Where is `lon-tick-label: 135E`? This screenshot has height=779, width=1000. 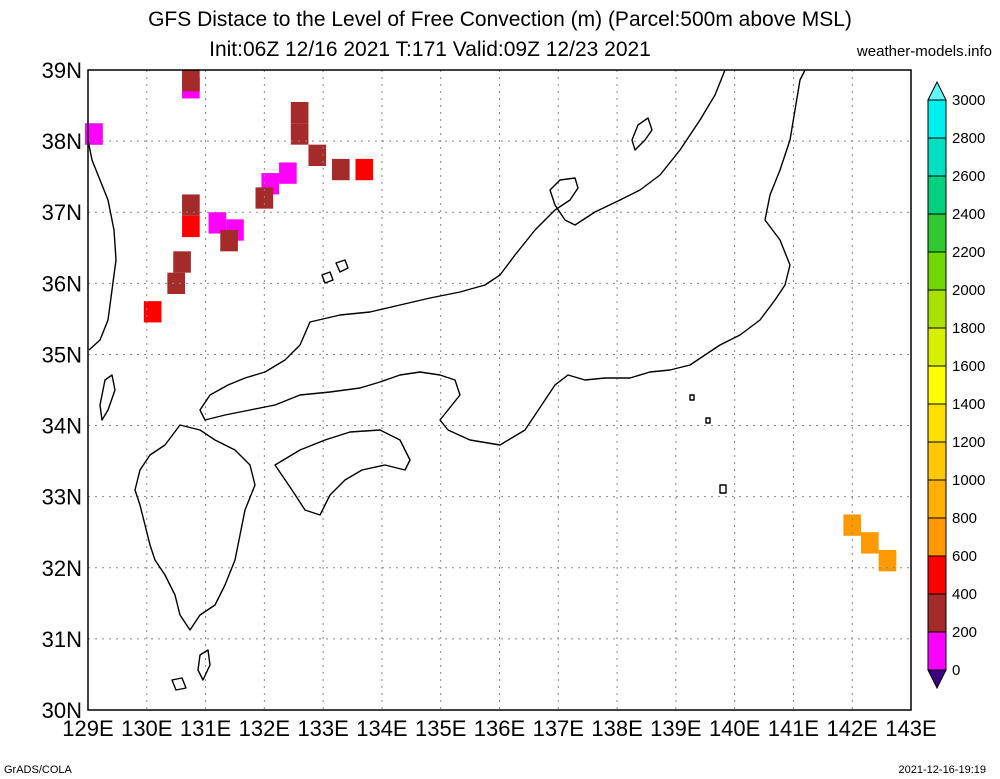
lon-tick-label: 135E is located at coordinates (440, 728).